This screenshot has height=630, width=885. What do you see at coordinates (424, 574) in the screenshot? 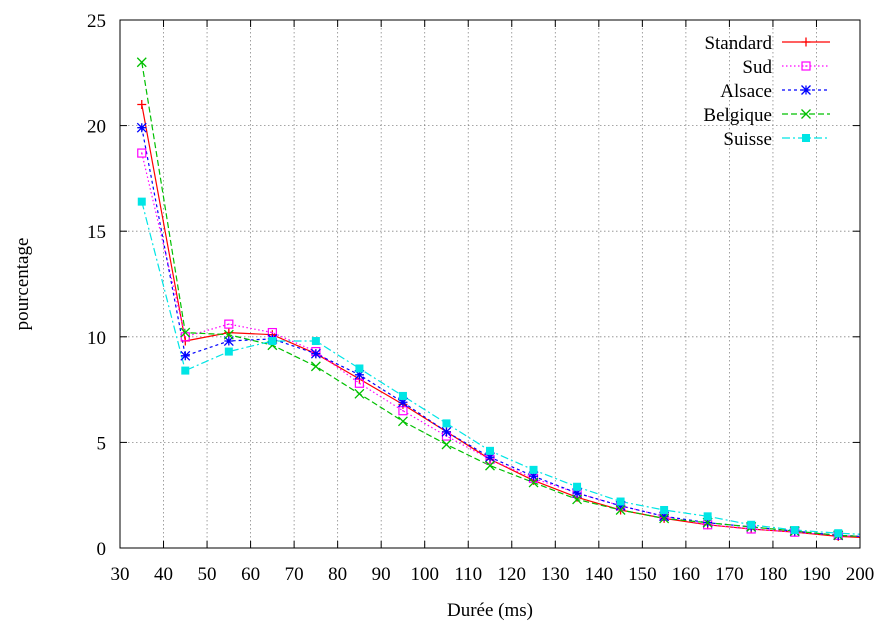
I see `x-tick-label: 100` at bounding box center [424, 574].